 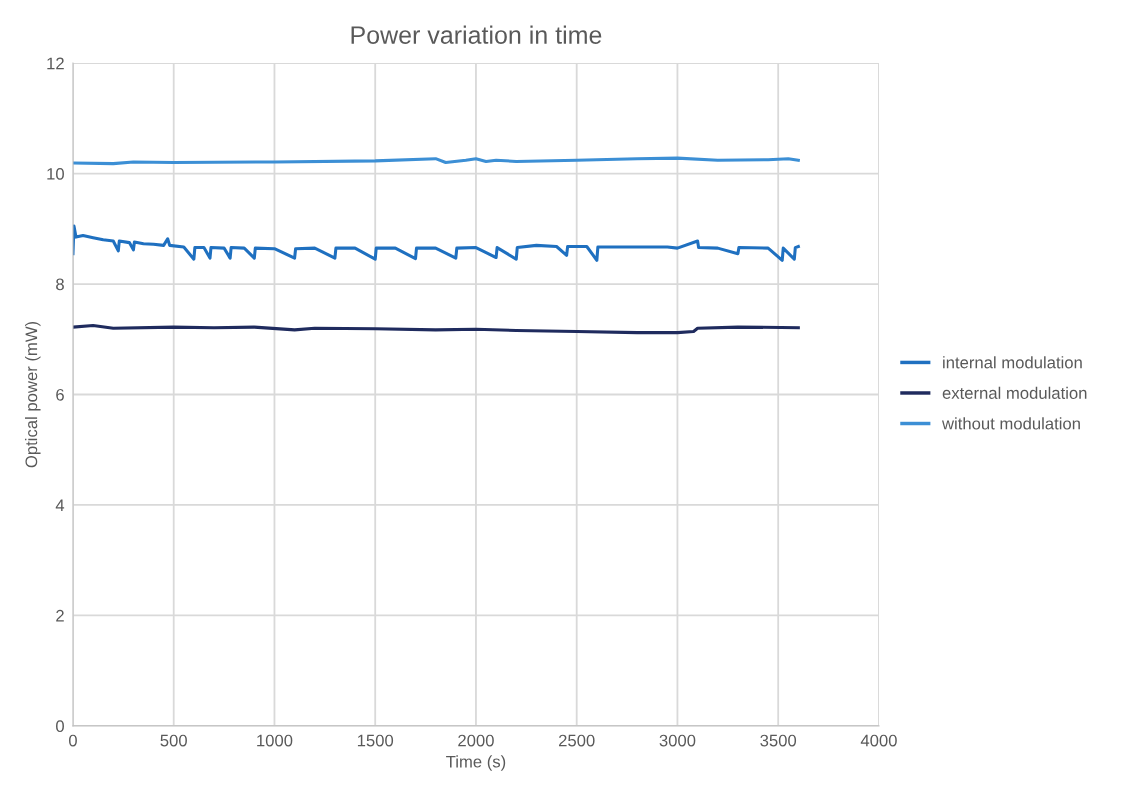 What do you see at coordinates (60, 615) in the screenshot?
I see `y-tick-label: 2` at bounding box center [60, 615].